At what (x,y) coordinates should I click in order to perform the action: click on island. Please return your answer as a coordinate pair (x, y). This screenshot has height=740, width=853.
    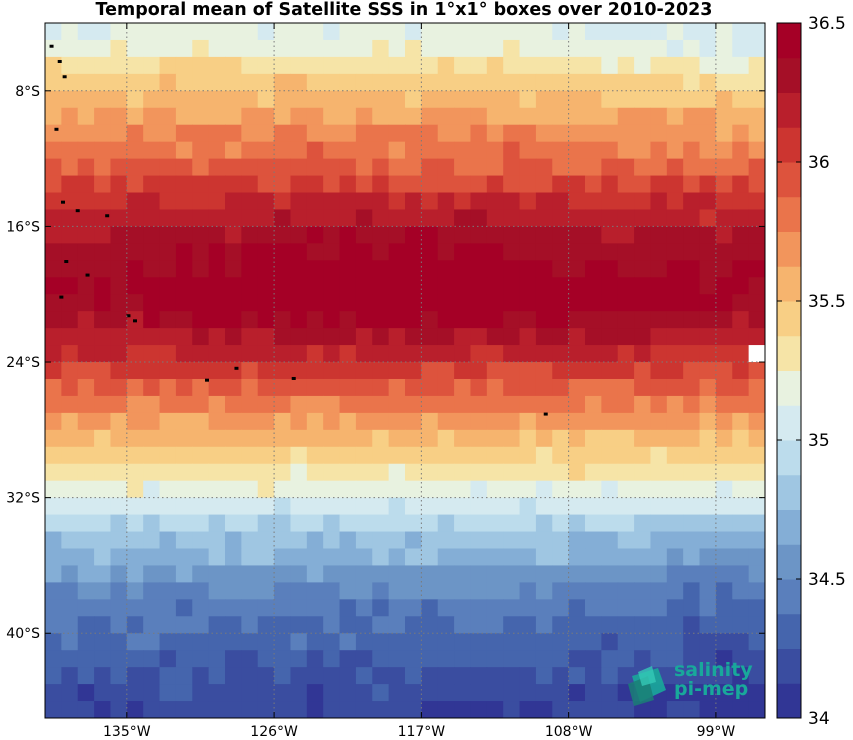
    Looking at the image, I should click on (77, 211).